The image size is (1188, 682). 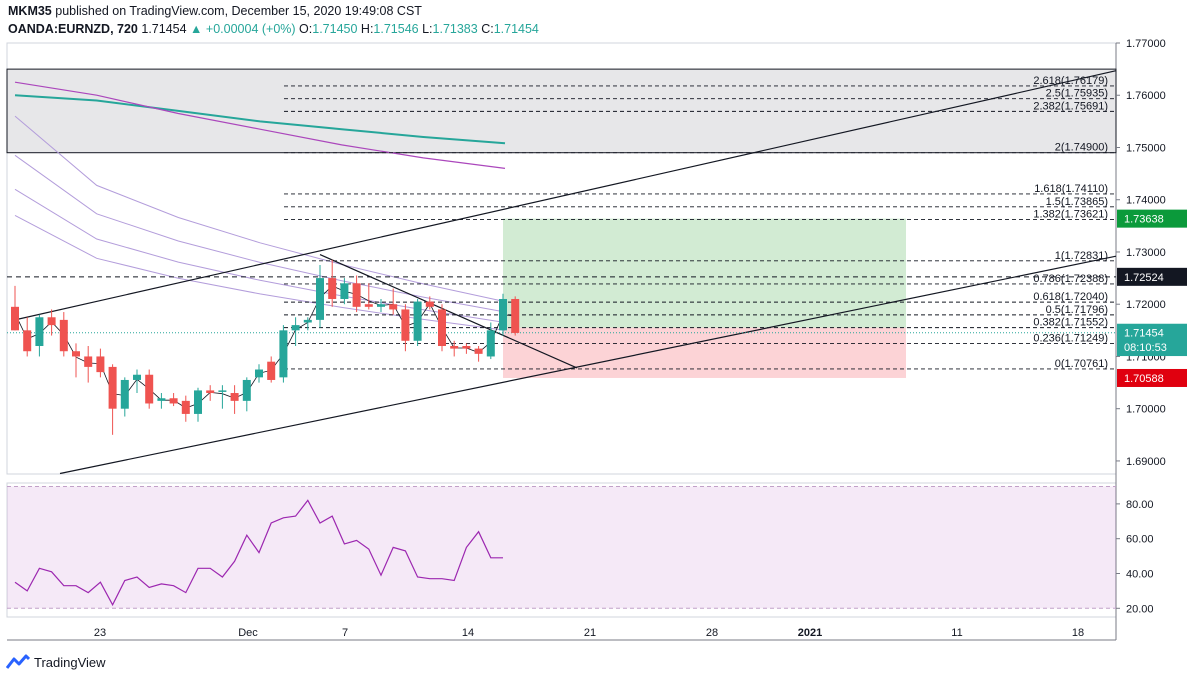 I want to click on fib-level-label: 2(1.74900), so click(x=1081, y=148).